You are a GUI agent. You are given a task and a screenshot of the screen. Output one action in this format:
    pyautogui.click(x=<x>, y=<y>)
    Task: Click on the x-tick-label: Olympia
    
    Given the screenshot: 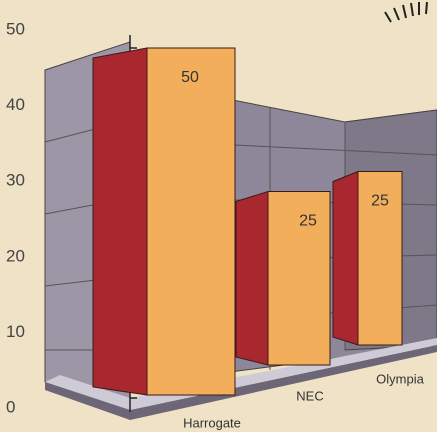 What is the action you would take?
    pyautogui.click(x=400, y=378)
    